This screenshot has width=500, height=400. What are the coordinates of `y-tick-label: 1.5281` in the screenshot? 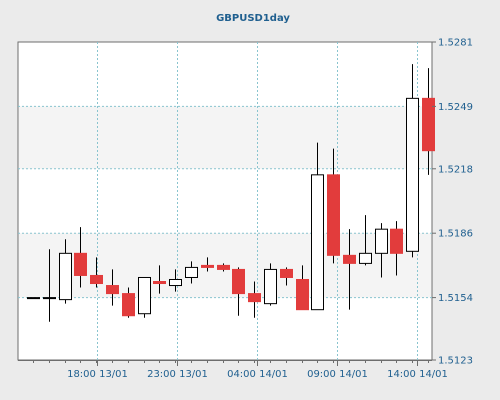 It's located at (455, 43).